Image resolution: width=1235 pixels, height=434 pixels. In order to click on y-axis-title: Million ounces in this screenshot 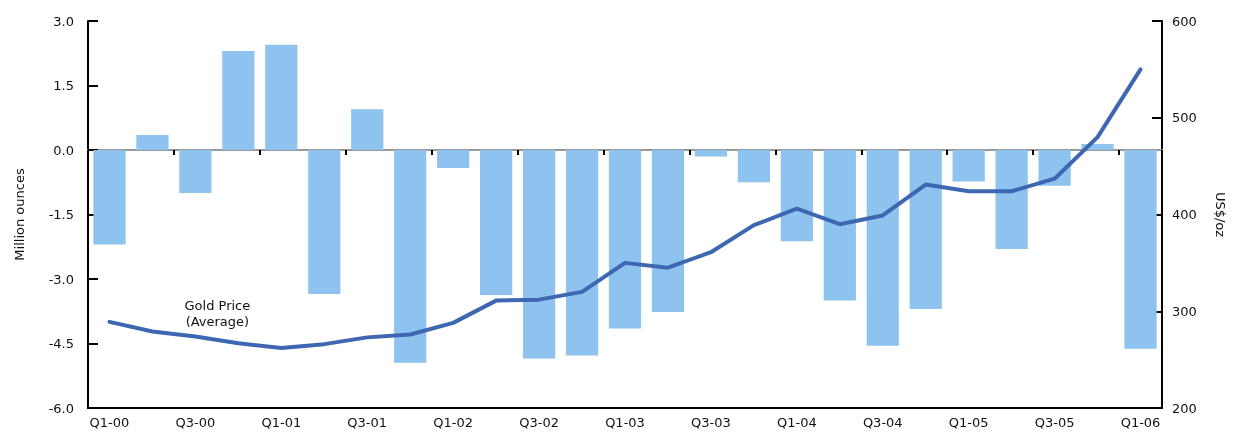, I will do `click(19, 214)`.